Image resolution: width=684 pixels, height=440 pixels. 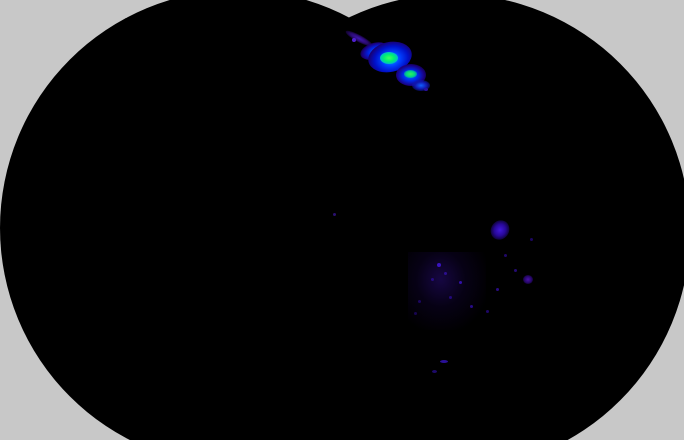 I want to click on speck-b, so click(x=445, y=273).